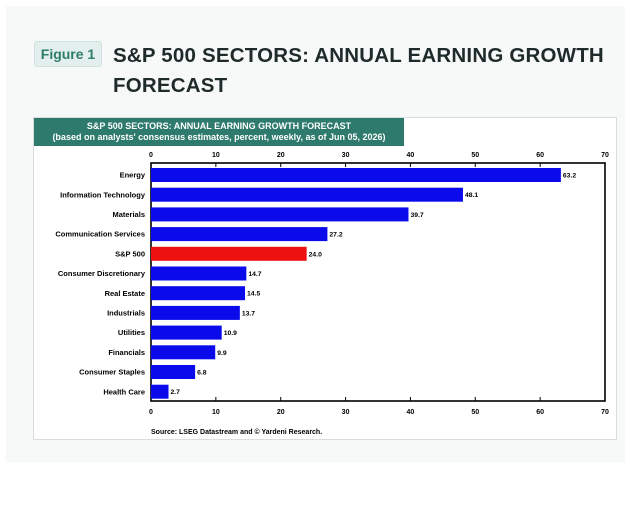 This screenshot has height=517, width=631. Describe the element at coordinates (216, 155) in the screenshot. I see `x-tick-label-top: 10` at that location.